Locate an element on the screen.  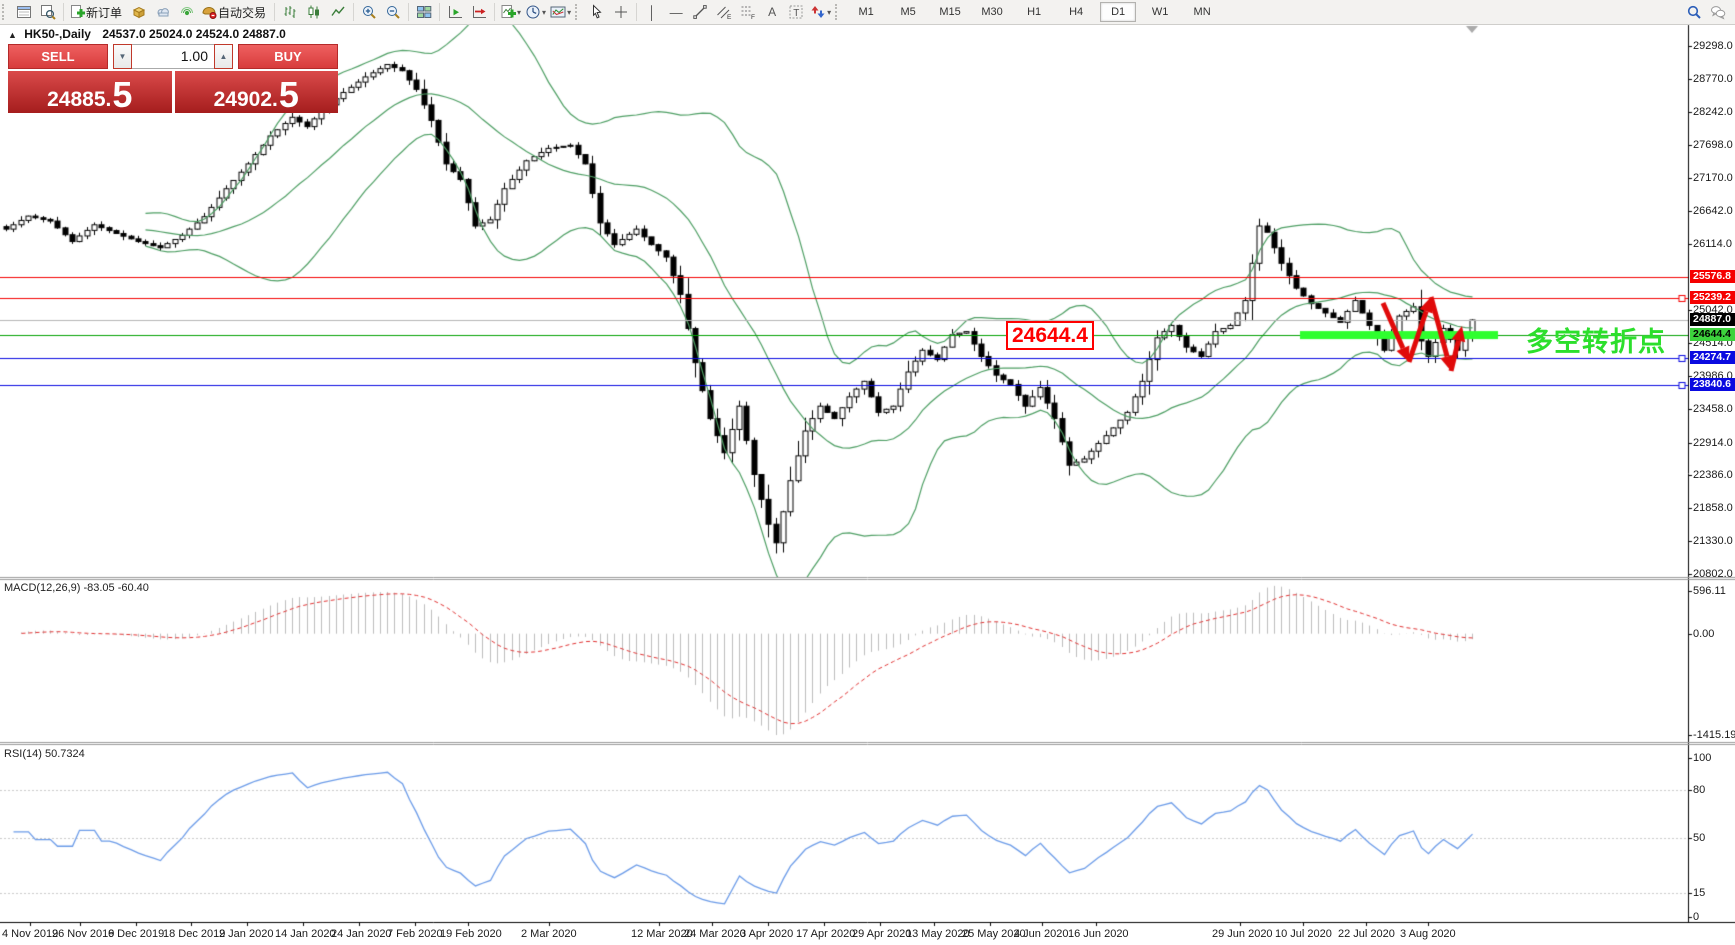
crosshair-tool-icon is located at coordinates (621, 12).